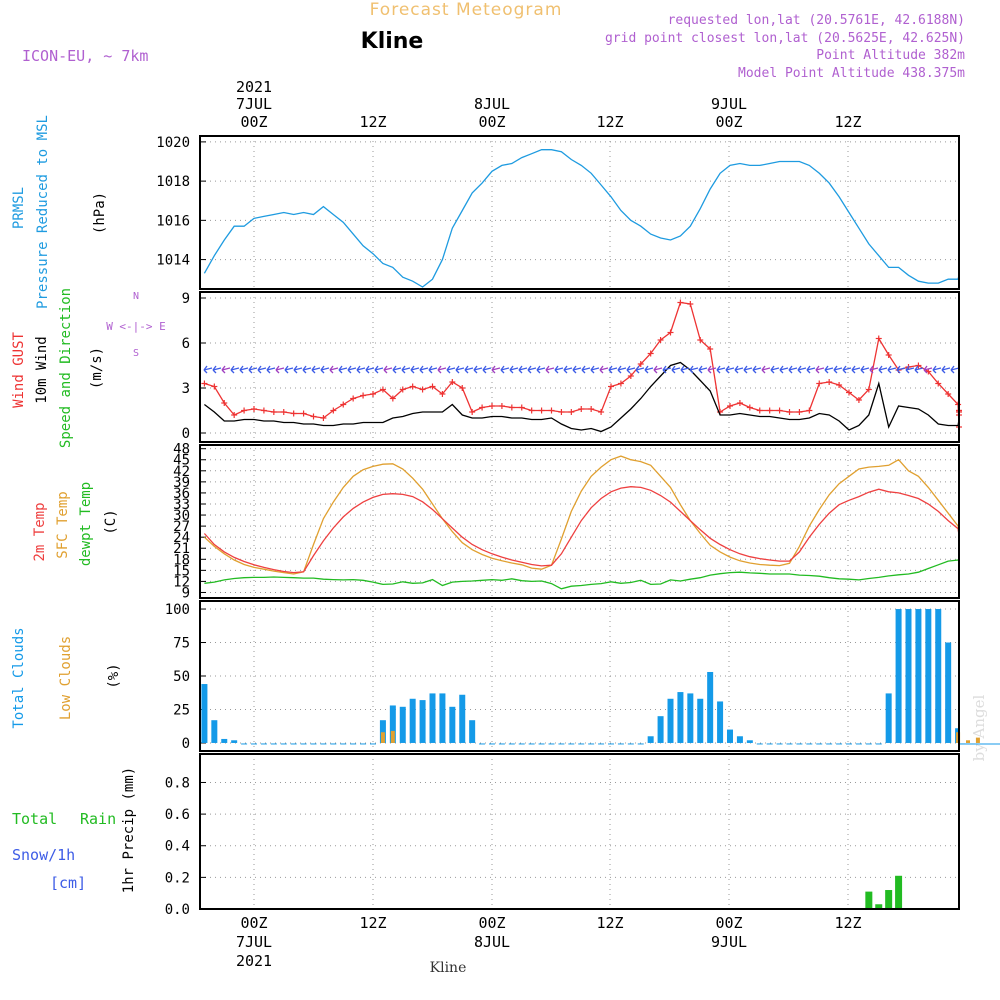  I want to click on y-tick-label: 1014, so click(173, 261).